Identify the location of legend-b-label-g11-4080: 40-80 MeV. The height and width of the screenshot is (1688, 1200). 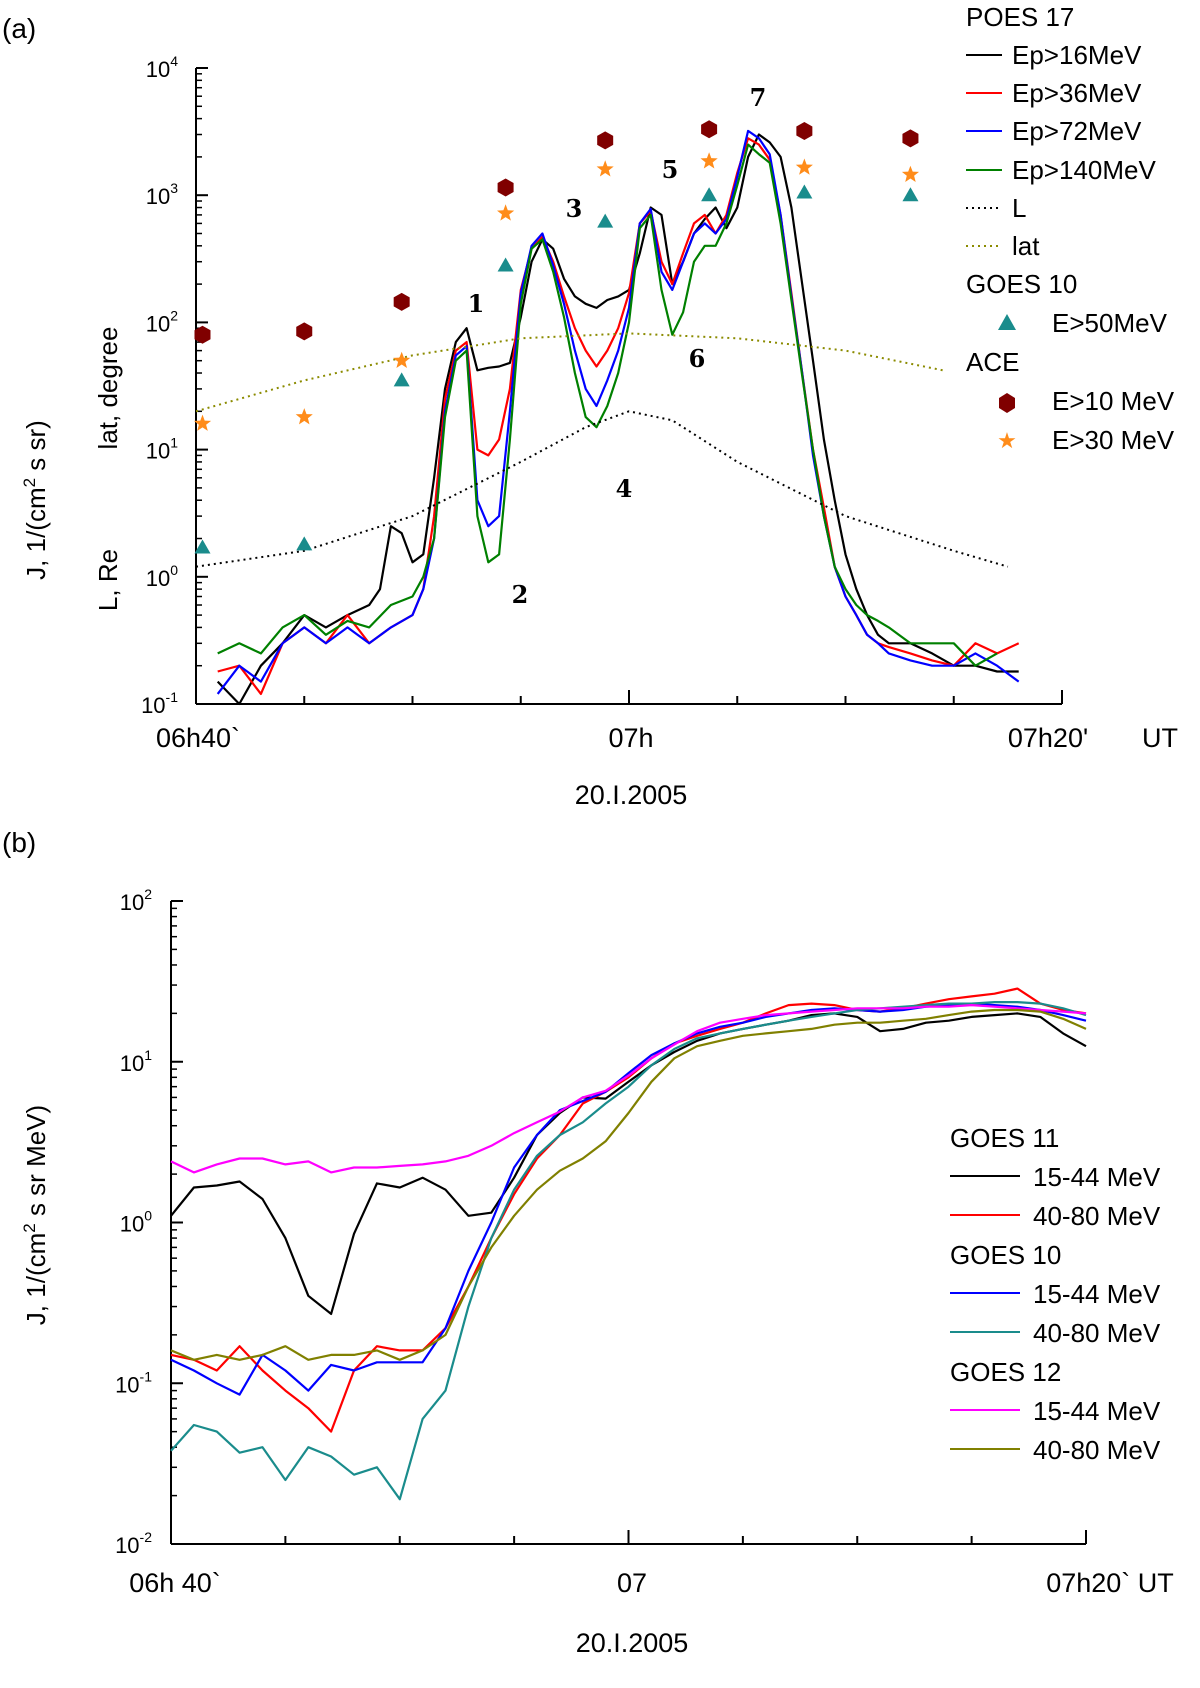
(1097, 1216).